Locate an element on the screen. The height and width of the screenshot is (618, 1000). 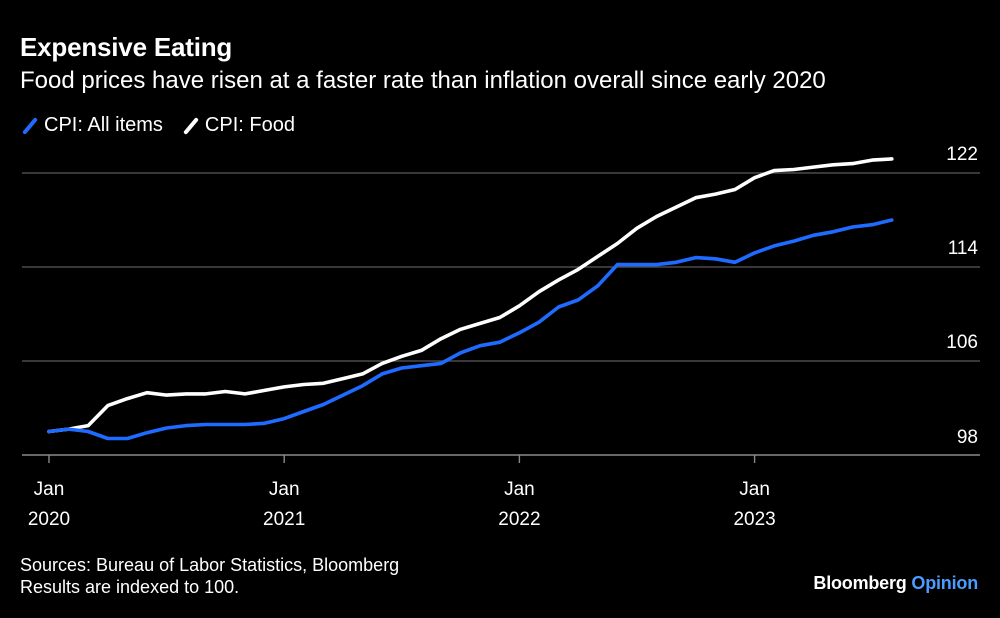
brand-logo: Bloomberg Opinion is located at coordinates (895, 583).